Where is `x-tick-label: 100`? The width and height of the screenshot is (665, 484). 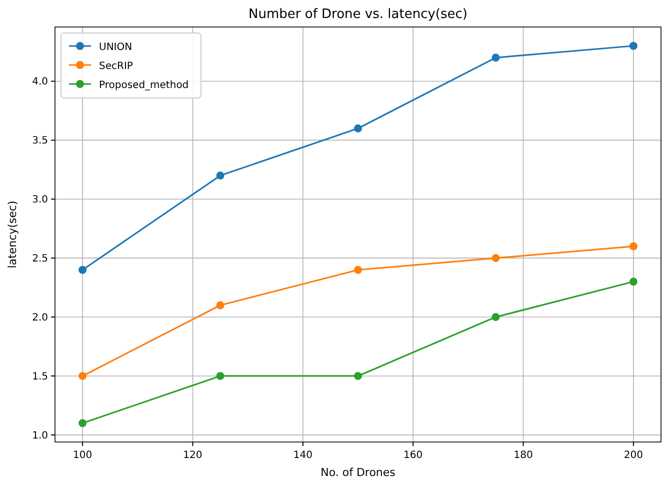
x-tick-label: 100 is located at coordinates (82, 455).